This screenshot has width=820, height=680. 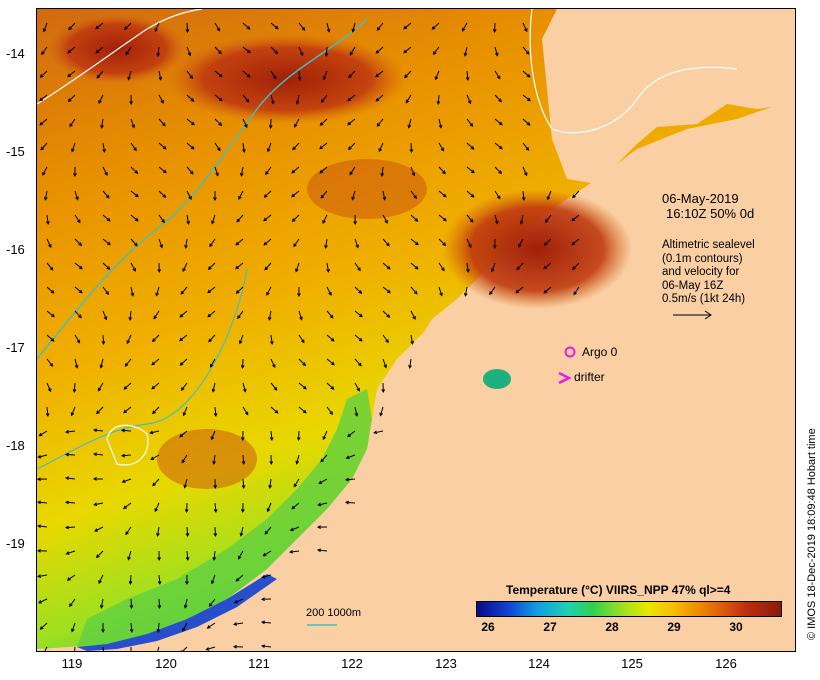 I want to click on altimetry-line-2: (0.1m contours), so click(x=702, y=258).